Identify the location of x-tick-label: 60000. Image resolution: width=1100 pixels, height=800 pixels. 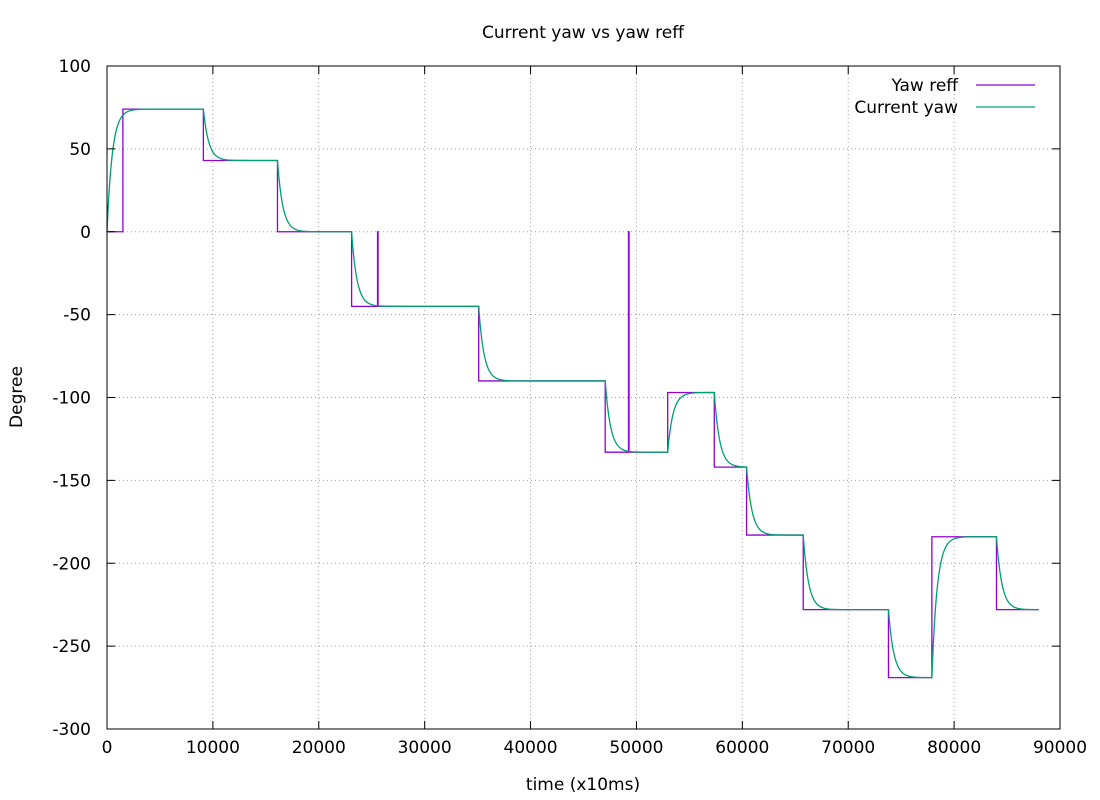
(742, 748).